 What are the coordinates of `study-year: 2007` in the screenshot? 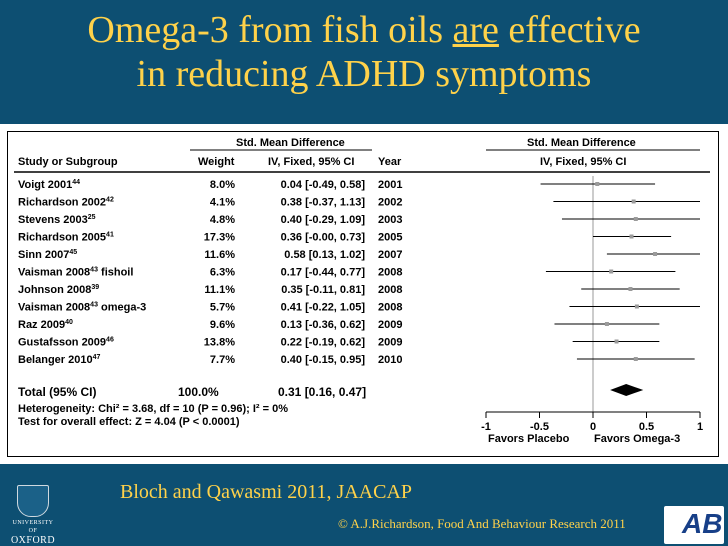 It's located at (390, 255).